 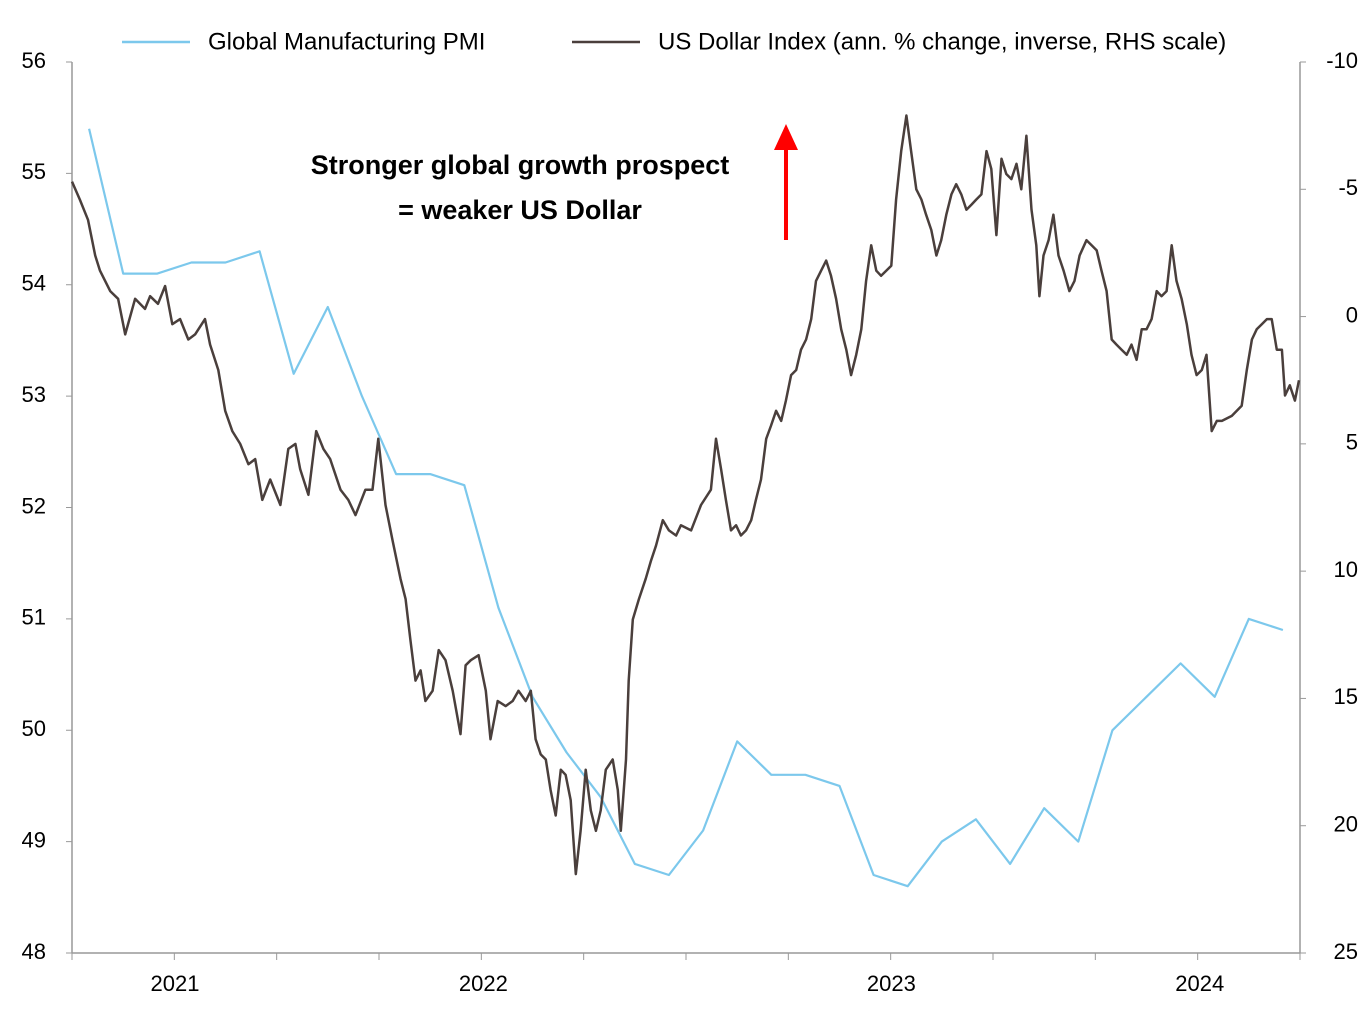 What do you see at coordinates (1199, 983) in the screenshot?
I see `x-tick-label: 2024` at bounding box center [1199, 983].